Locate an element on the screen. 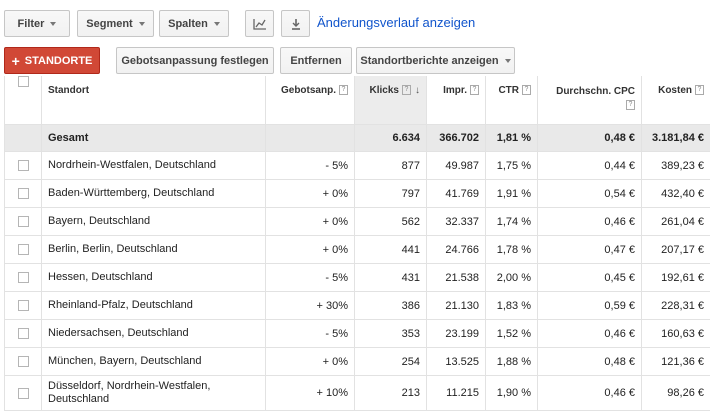  location-cell: Niedersachsen, Deutschland is located at coordinates (154, 334).